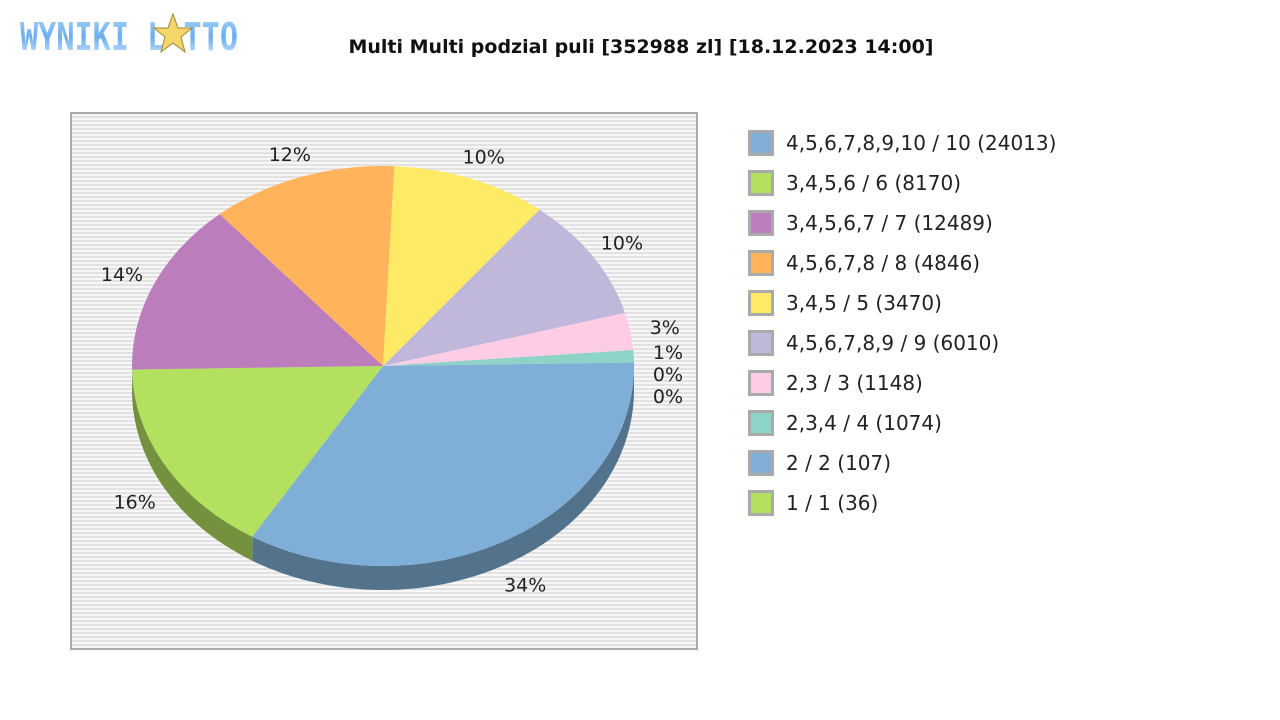 This screenshot has height=720, width=1280. What do you see at coordinates (893, 343) in the screenshot?
I see `legend-label: 4,5,6,7,8,9 / 9 (6010)` at bounding box center [893, 343].